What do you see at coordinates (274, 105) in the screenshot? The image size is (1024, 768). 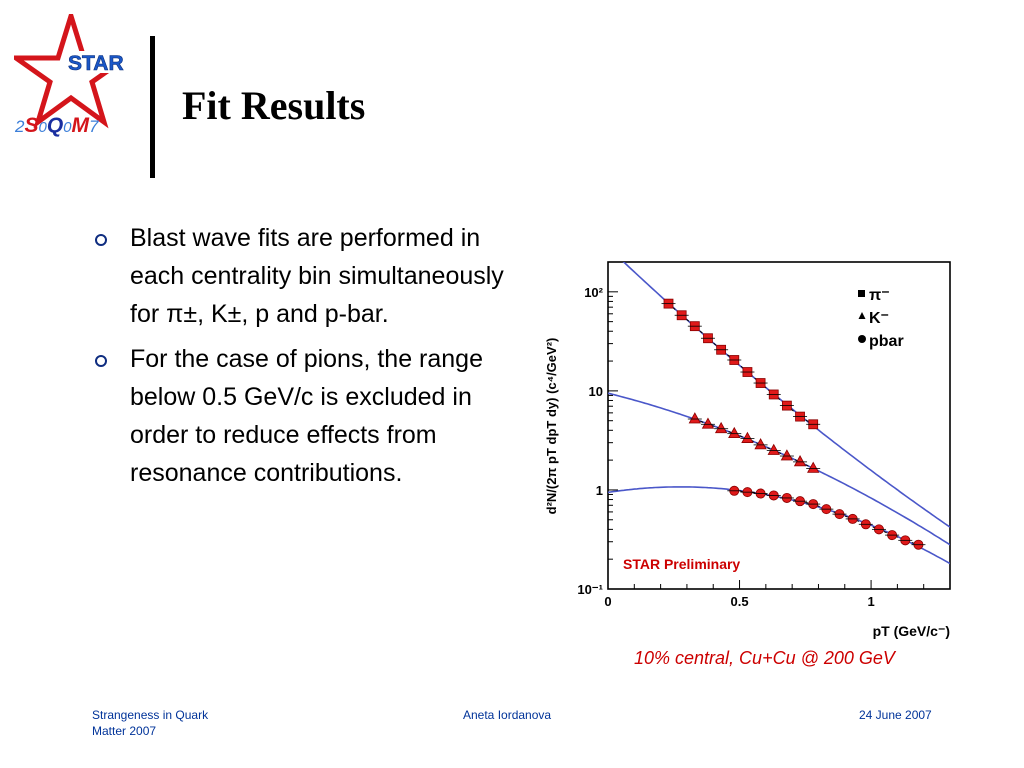 I see `slide-title: Fit Results` at bounding box center [274, 105].